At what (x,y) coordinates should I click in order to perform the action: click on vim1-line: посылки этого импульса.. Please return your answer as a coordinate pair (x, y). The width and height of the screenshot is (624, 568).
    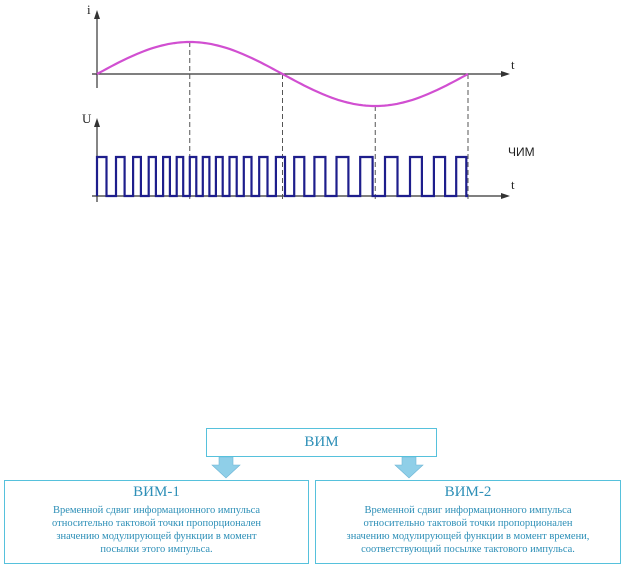
    Looking at the image, I should click on (156, 549).